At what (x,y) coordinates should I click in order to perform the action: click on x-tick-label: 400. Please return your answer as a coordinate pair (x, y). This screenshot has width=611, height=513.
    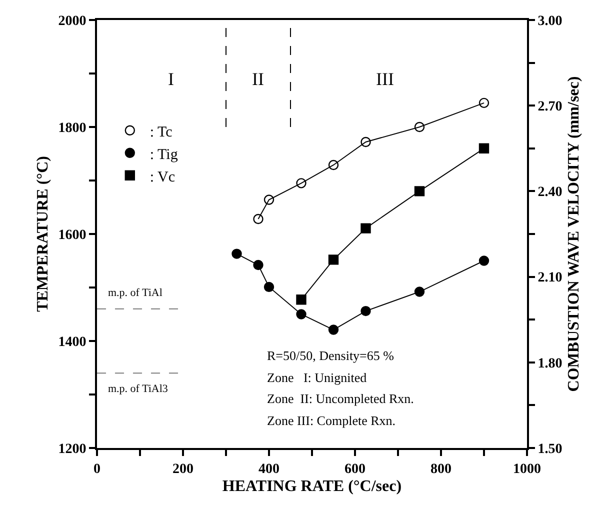
    Looking at the image, I should click on (269, 469).